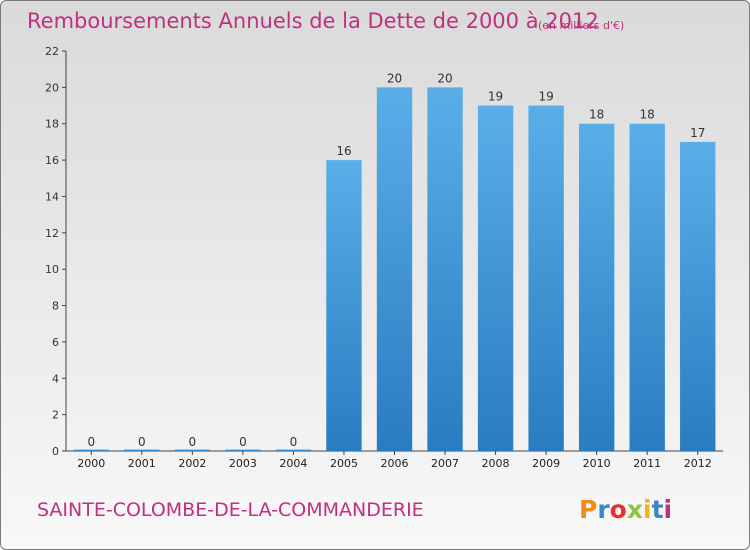  I want to click on chart-subtitle: (en milliers d'€), so click(581, 25).